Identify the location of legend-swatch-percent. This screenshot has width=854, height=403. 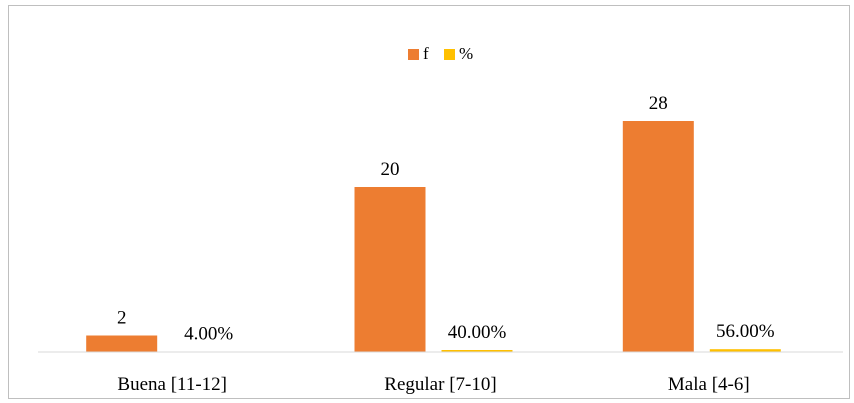
(449, 54).